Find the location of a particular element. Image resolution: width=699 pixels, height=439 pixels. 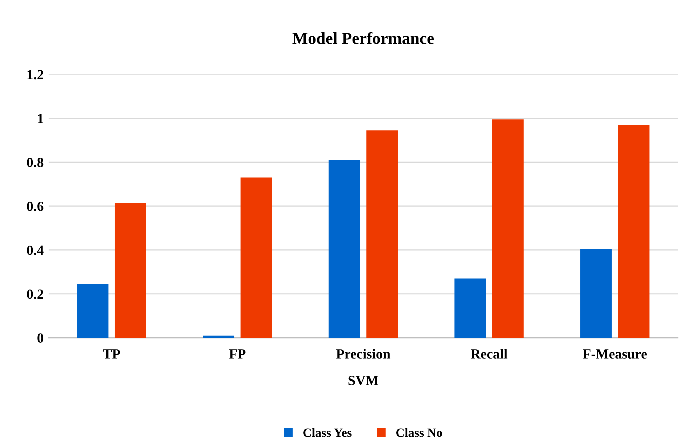

y-tick-label: 0.6 is located at coordinates (35, 207).